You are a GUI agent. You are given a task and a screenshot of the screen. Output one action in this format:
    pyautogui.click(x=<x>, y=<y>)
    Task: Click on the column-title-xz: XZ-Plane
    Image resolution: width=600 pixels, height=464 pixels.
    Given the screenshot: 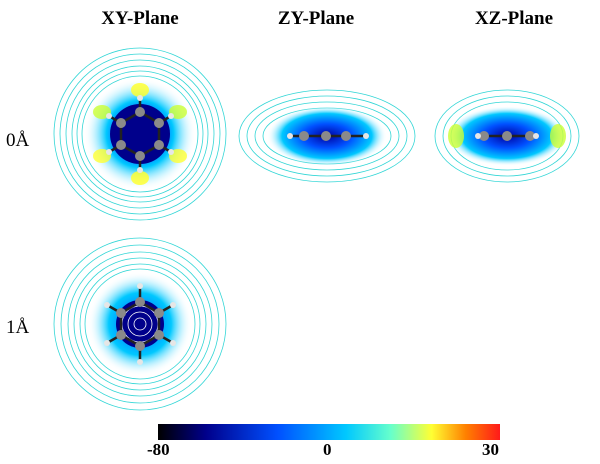 What is the action you would take?
    pyautogui.click(x=514, y=18)
    